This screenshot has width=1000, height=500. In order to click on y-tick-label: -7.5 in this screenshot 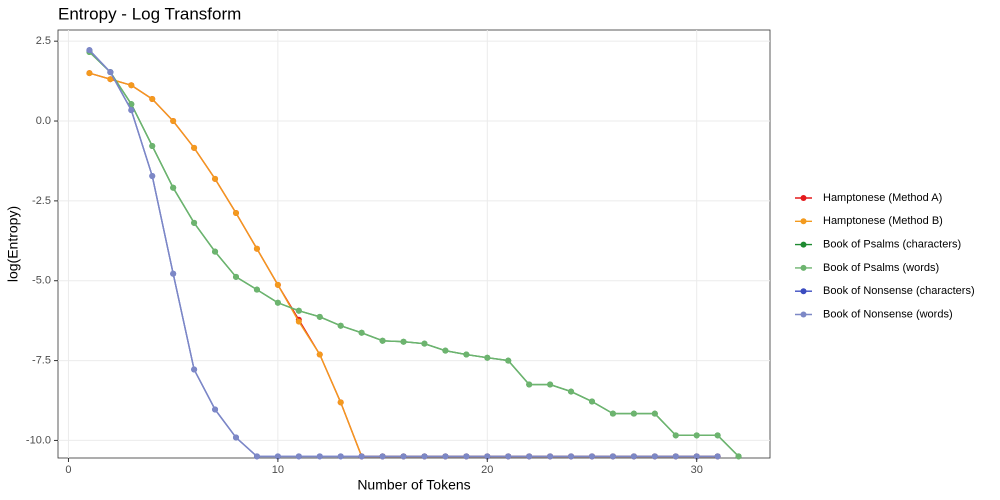, I will do `click(41, 360)`.